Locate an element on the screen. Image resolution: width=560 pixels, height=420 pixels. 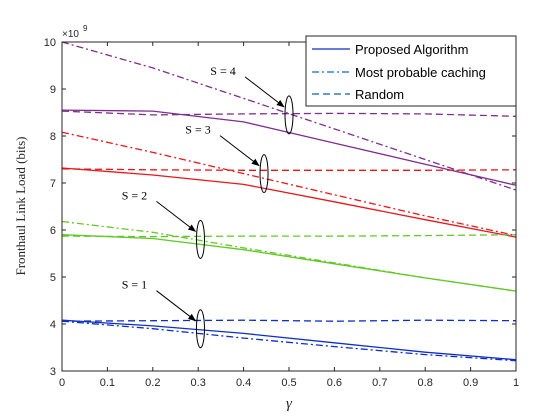
y-tick-label: 4 is located at coordinates (53, 325).